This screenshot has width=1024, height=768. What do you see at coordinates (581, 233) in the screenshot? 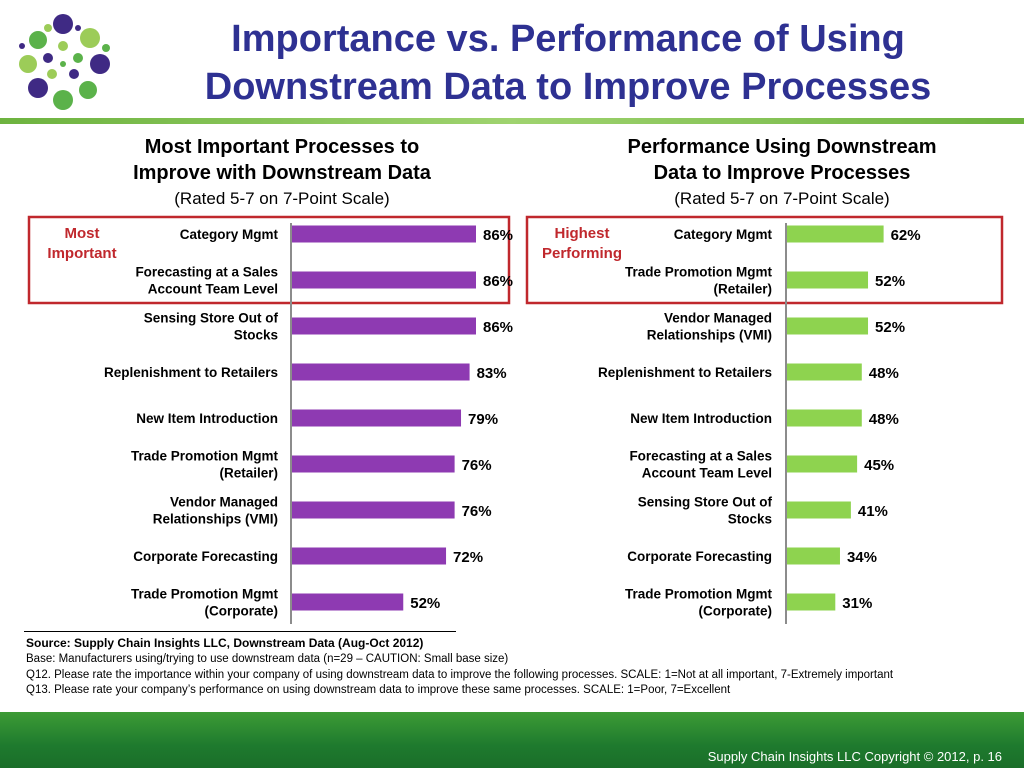
I see `performance-highlight-label: Highest` at bounding box center [581, 233].